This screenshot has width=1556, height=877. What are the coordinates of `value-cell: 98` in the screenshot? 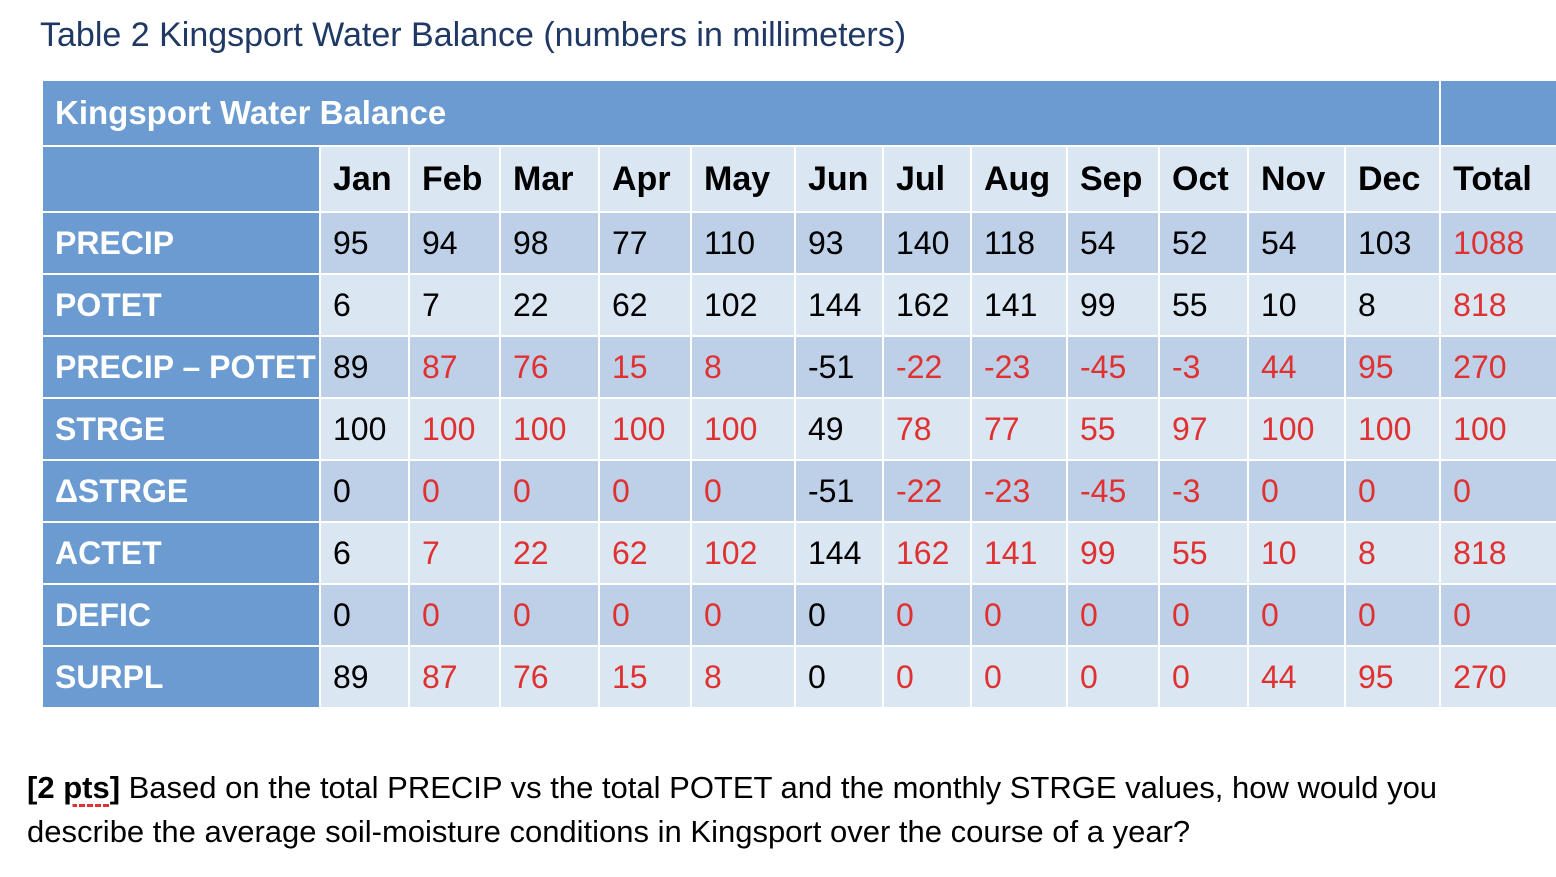 It's located at (549, 243).